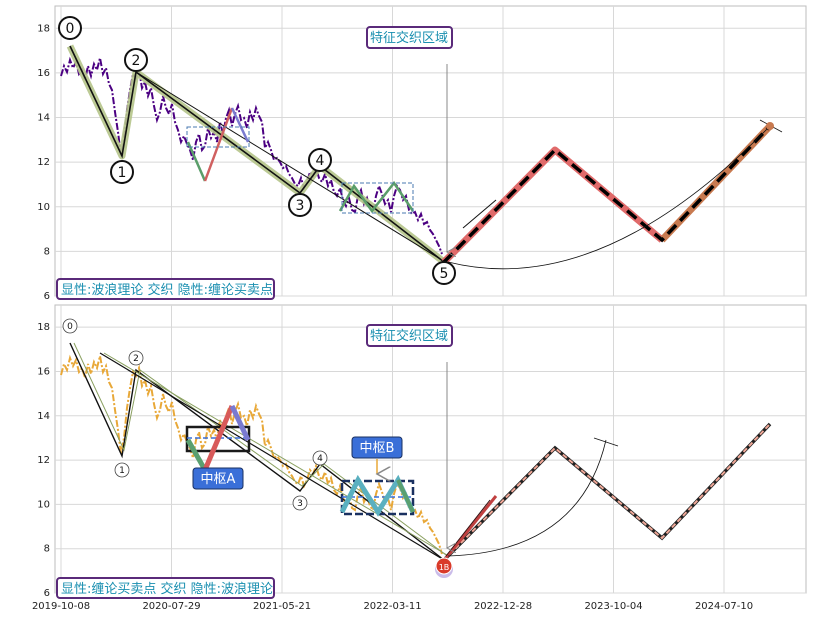 The width and height of the screenshot is (813, 617). I want to click on bottom-wave-label: 4, so click(320, 459).